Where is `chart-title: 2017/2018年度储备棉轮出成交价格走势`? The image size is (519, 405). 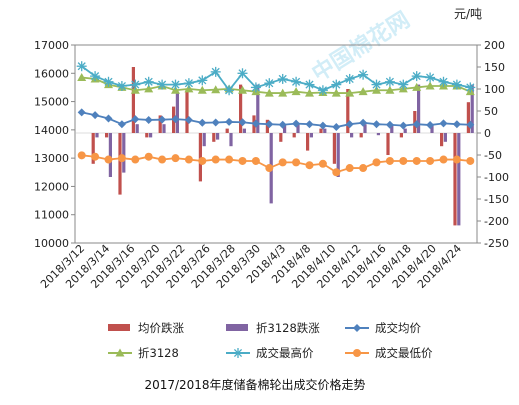 chart-title: 2017/2018年度储备棉轮出成交价格走势 is located at coordinates (254, 384).